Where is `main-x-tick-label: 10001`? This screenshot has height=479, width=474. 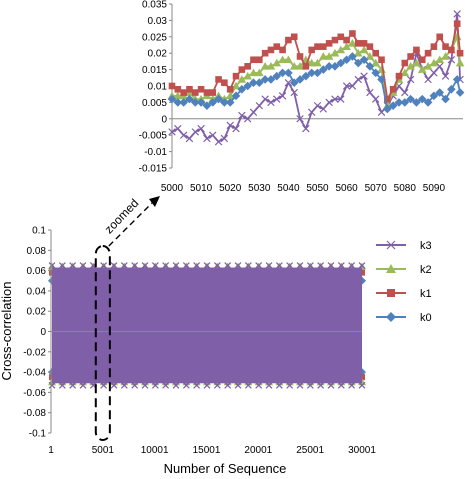
main-x-tick-label: 10001 is located at coordinates (155, 450).